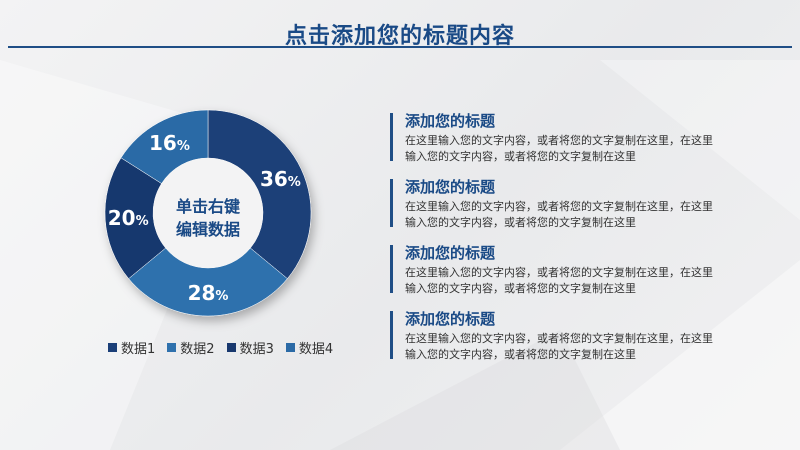  I want to click on center-label-line2: 编辑数据, so click(208, 229).